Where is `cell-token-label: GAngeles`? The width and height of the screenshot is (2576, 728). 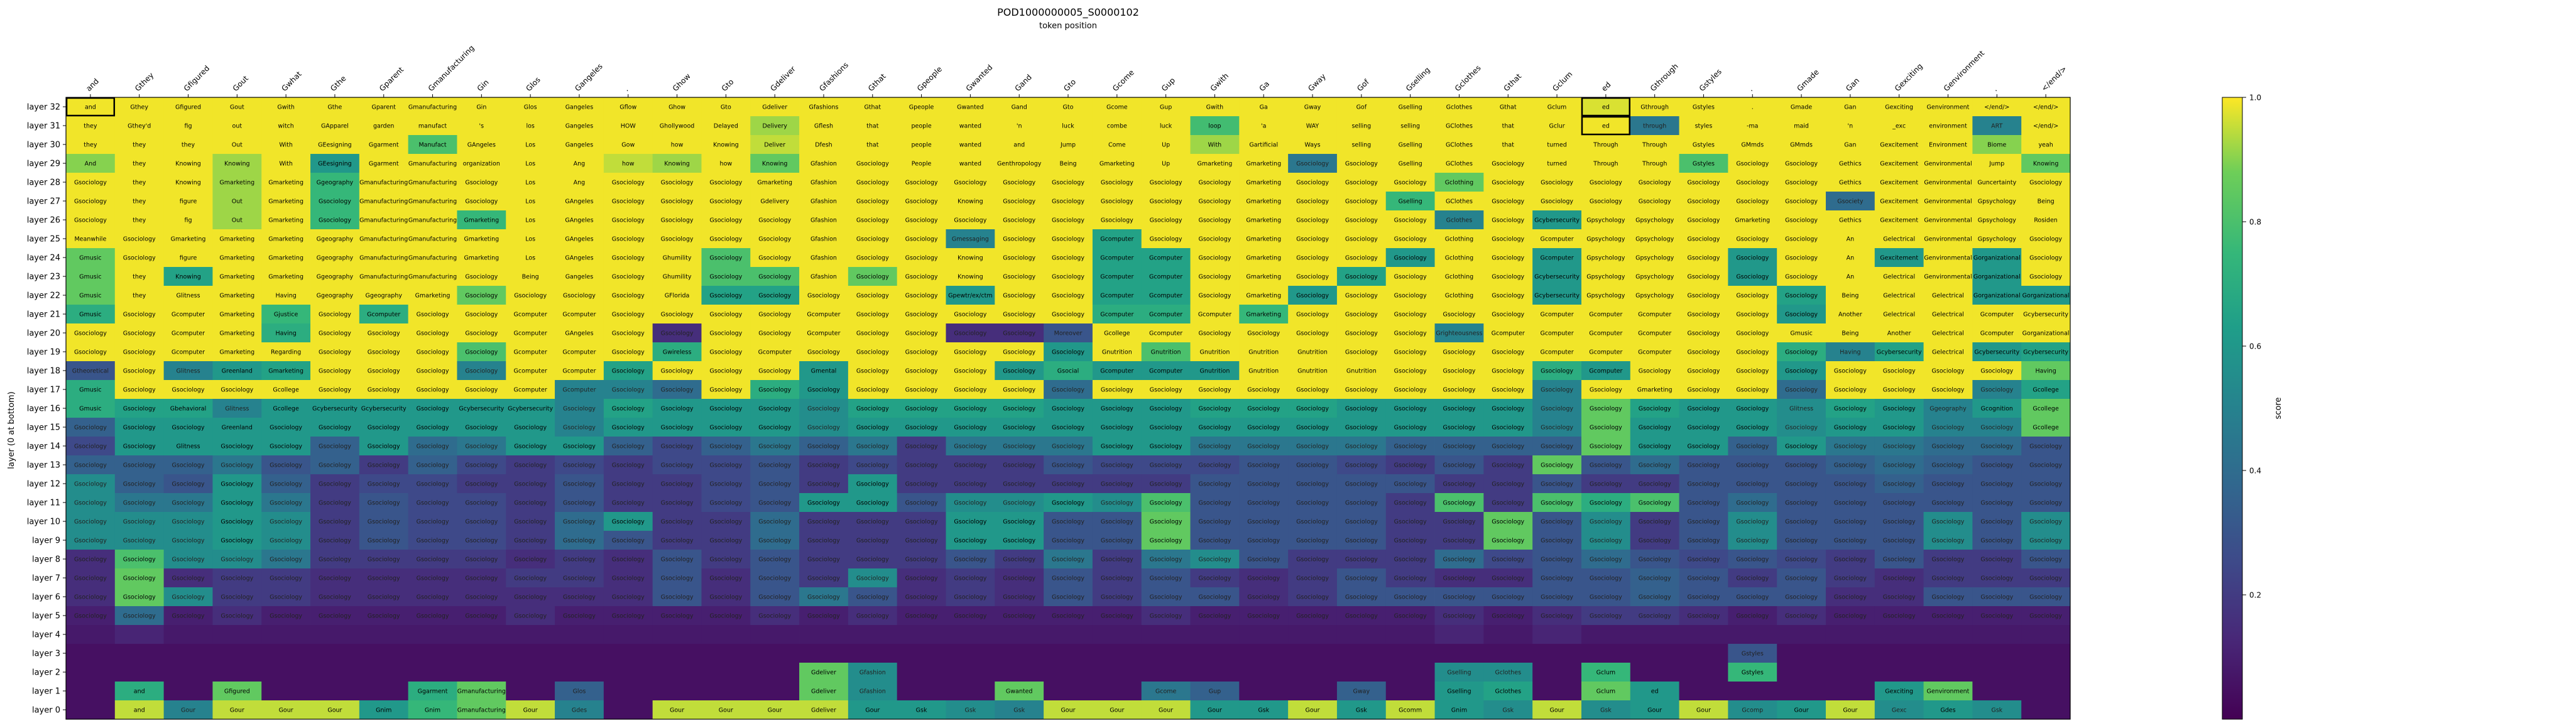 cell-token-label: GAngeles is located at coordinates (579, 220).